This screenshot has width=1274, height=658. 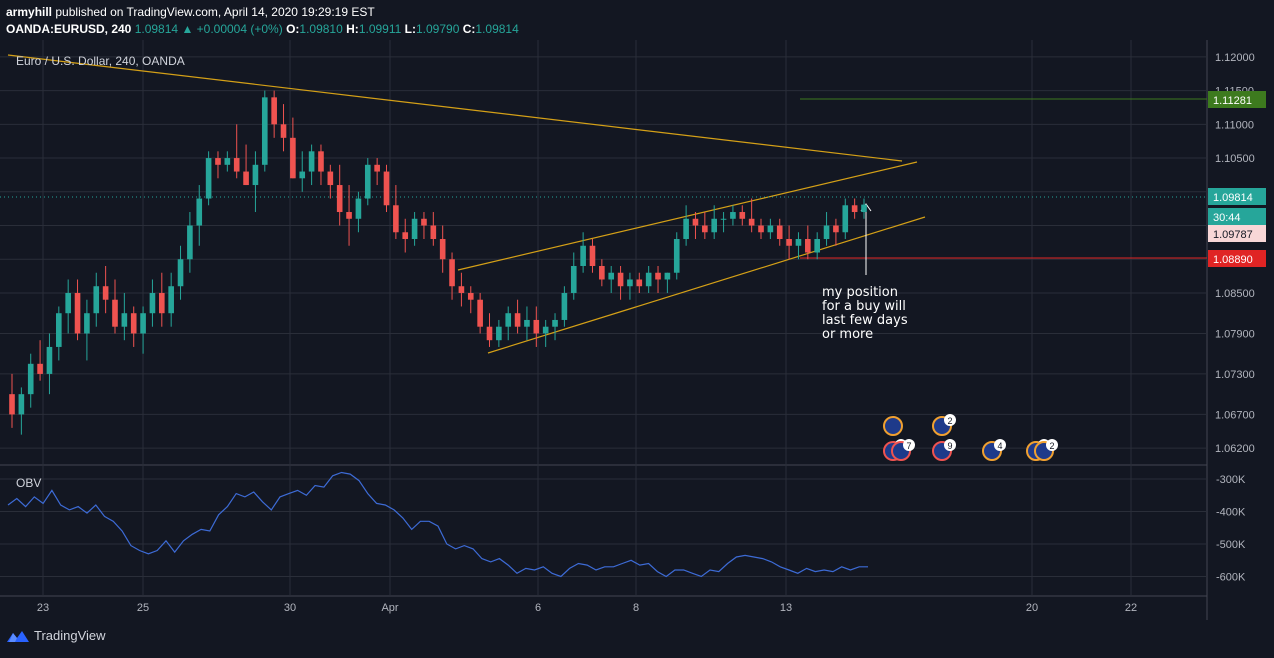 What do you see at coordinates (1032, 608) in the screenshot?
I see `time-tick-label: 20` at bounding box center [1032, 608].